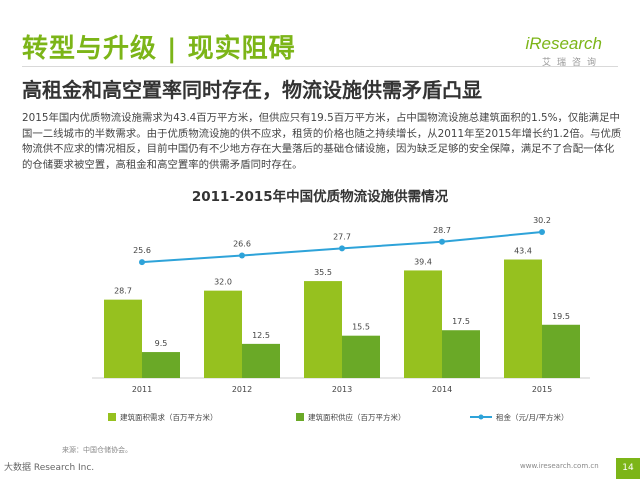 Image resolution: width=640 pixels, height=479 pixels. What do you see at coordinates (357, 417) in the screenshot?
I see `legend-label-supply: 建筑面积供应（百万平方米）` at bounding box center [357, 417].